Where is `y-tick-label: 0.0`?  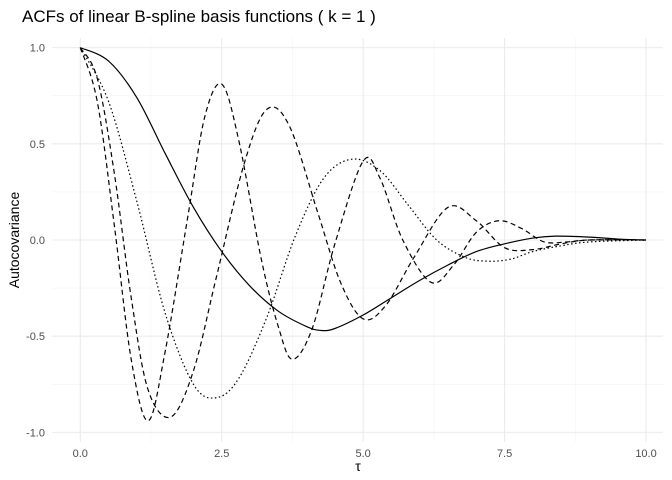
y-tick-label: 0.0 is located at coordinates (37, 241).